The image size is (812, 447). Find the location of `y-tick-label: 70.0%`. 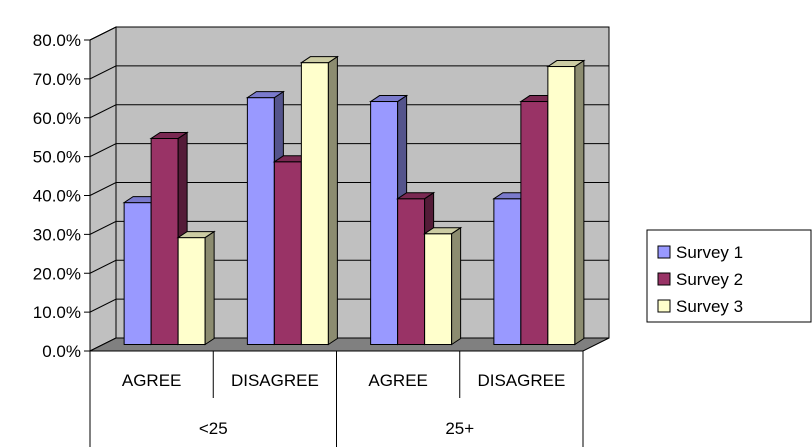

y-tick-label: 70.0% is located at coordinates (57, 79).